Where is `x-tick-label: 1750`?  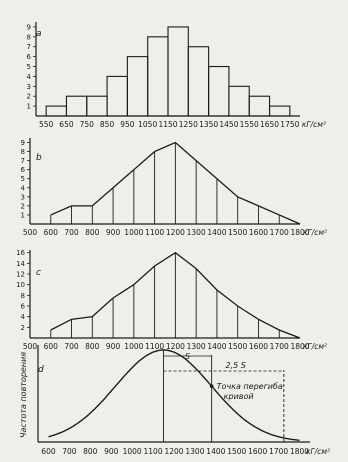
x-tick-label: 1750 is located at coordinates (289, 124).